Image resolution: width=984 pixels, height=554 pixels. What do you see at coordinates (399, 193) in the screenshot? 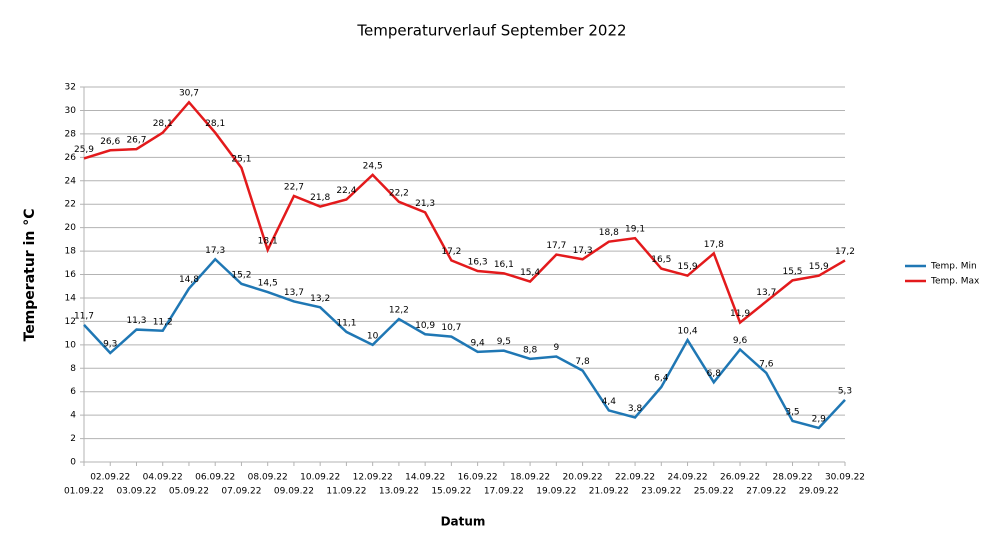
I see `data-label: 22,2` at bounding box center [399, 193].